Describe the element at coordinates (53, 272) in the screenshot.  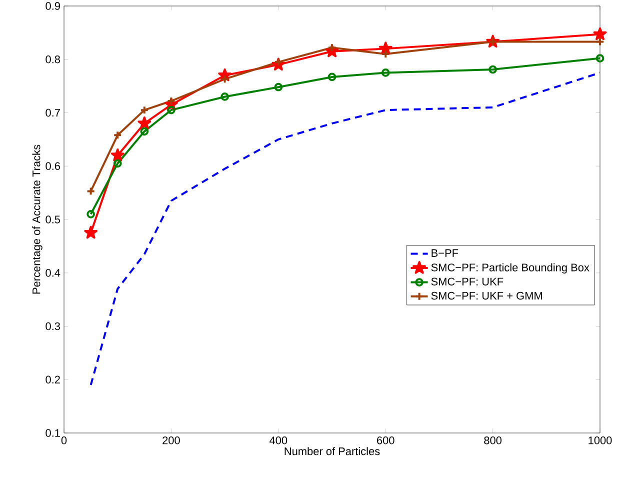
I see `y-tick-label: 0.4` at that location.